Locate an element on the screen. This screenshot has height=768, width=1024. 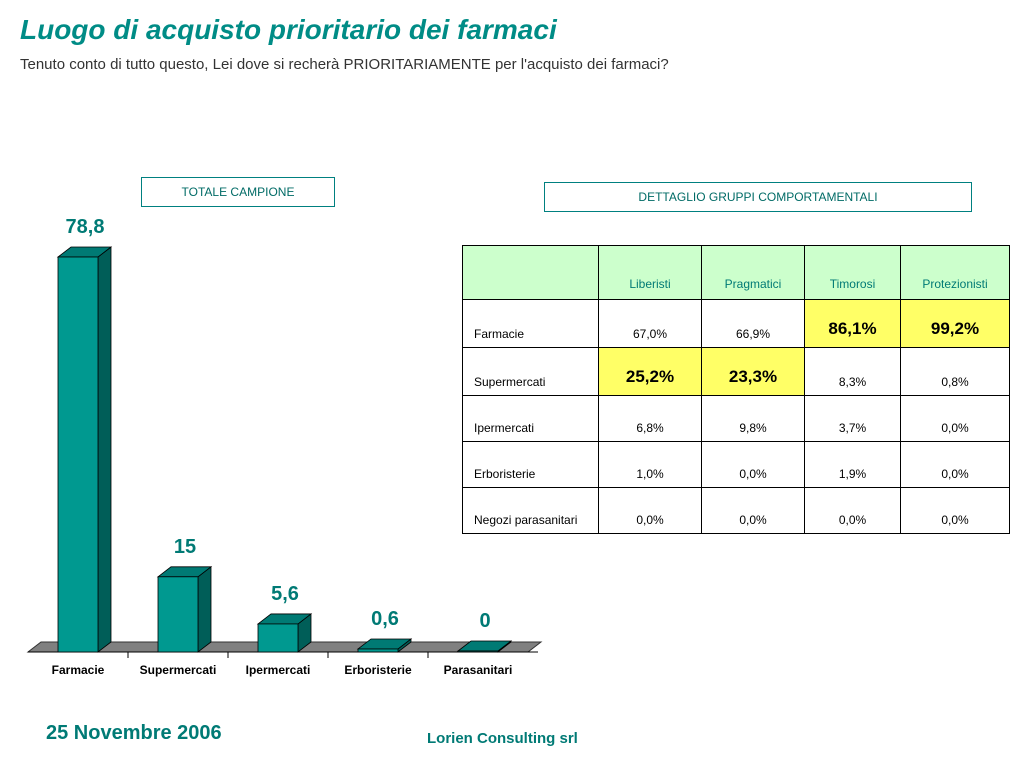
table-header-row: Liberisti Pragmatici Timorosi Protezionisti is located at coordinates (736, 272).